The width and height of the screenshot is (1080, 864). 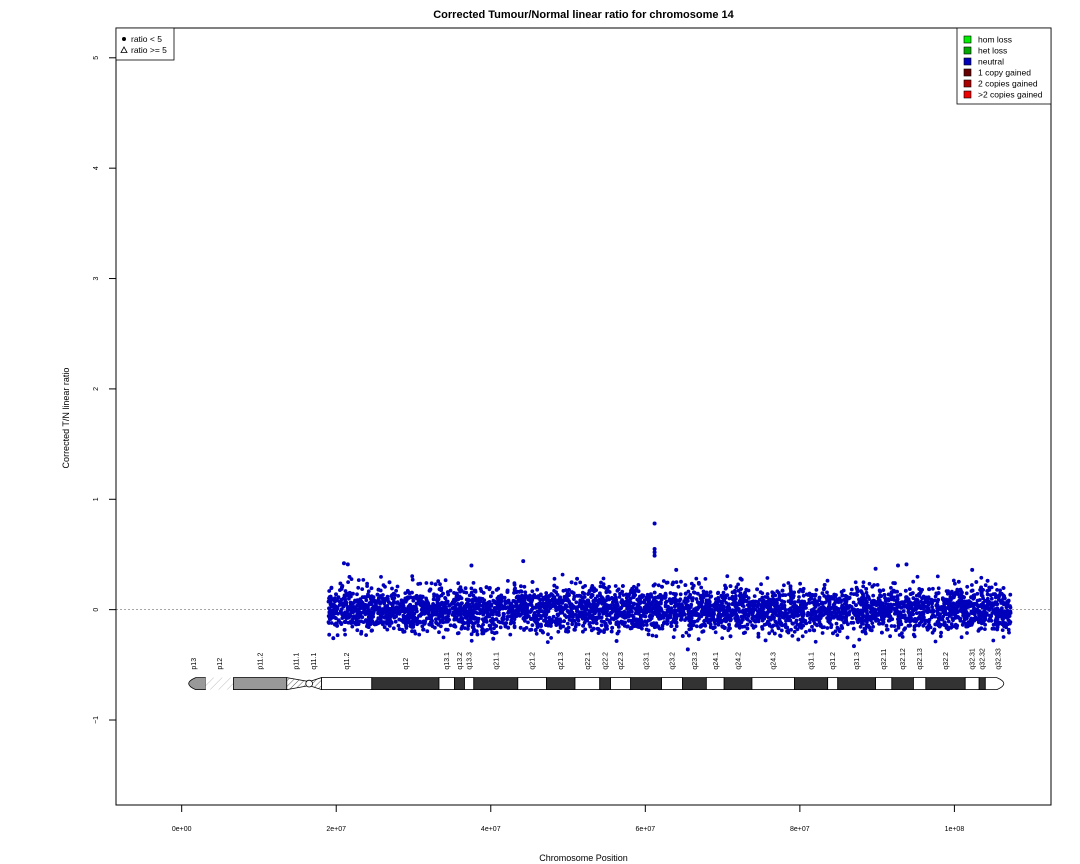 What do you see at coordinates (588, 661) in the screenshot?
I see `ideogram-band-label: q22.1` at bounding box center [588, 661].